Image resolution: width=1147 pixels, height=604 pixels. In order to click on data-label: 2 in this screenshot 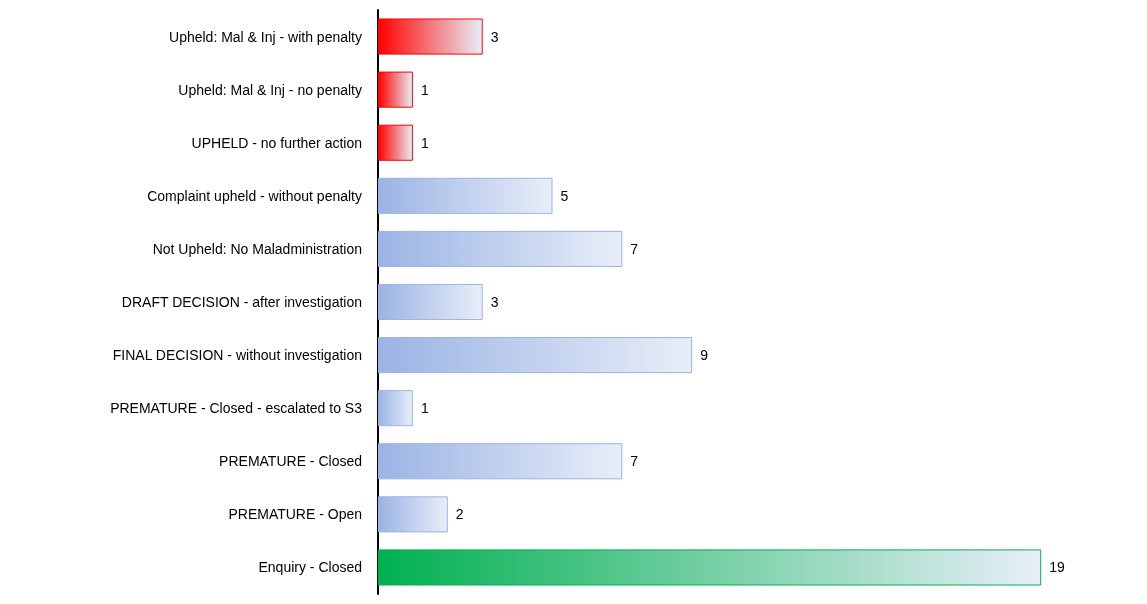, I will do `click(459, 514)`.